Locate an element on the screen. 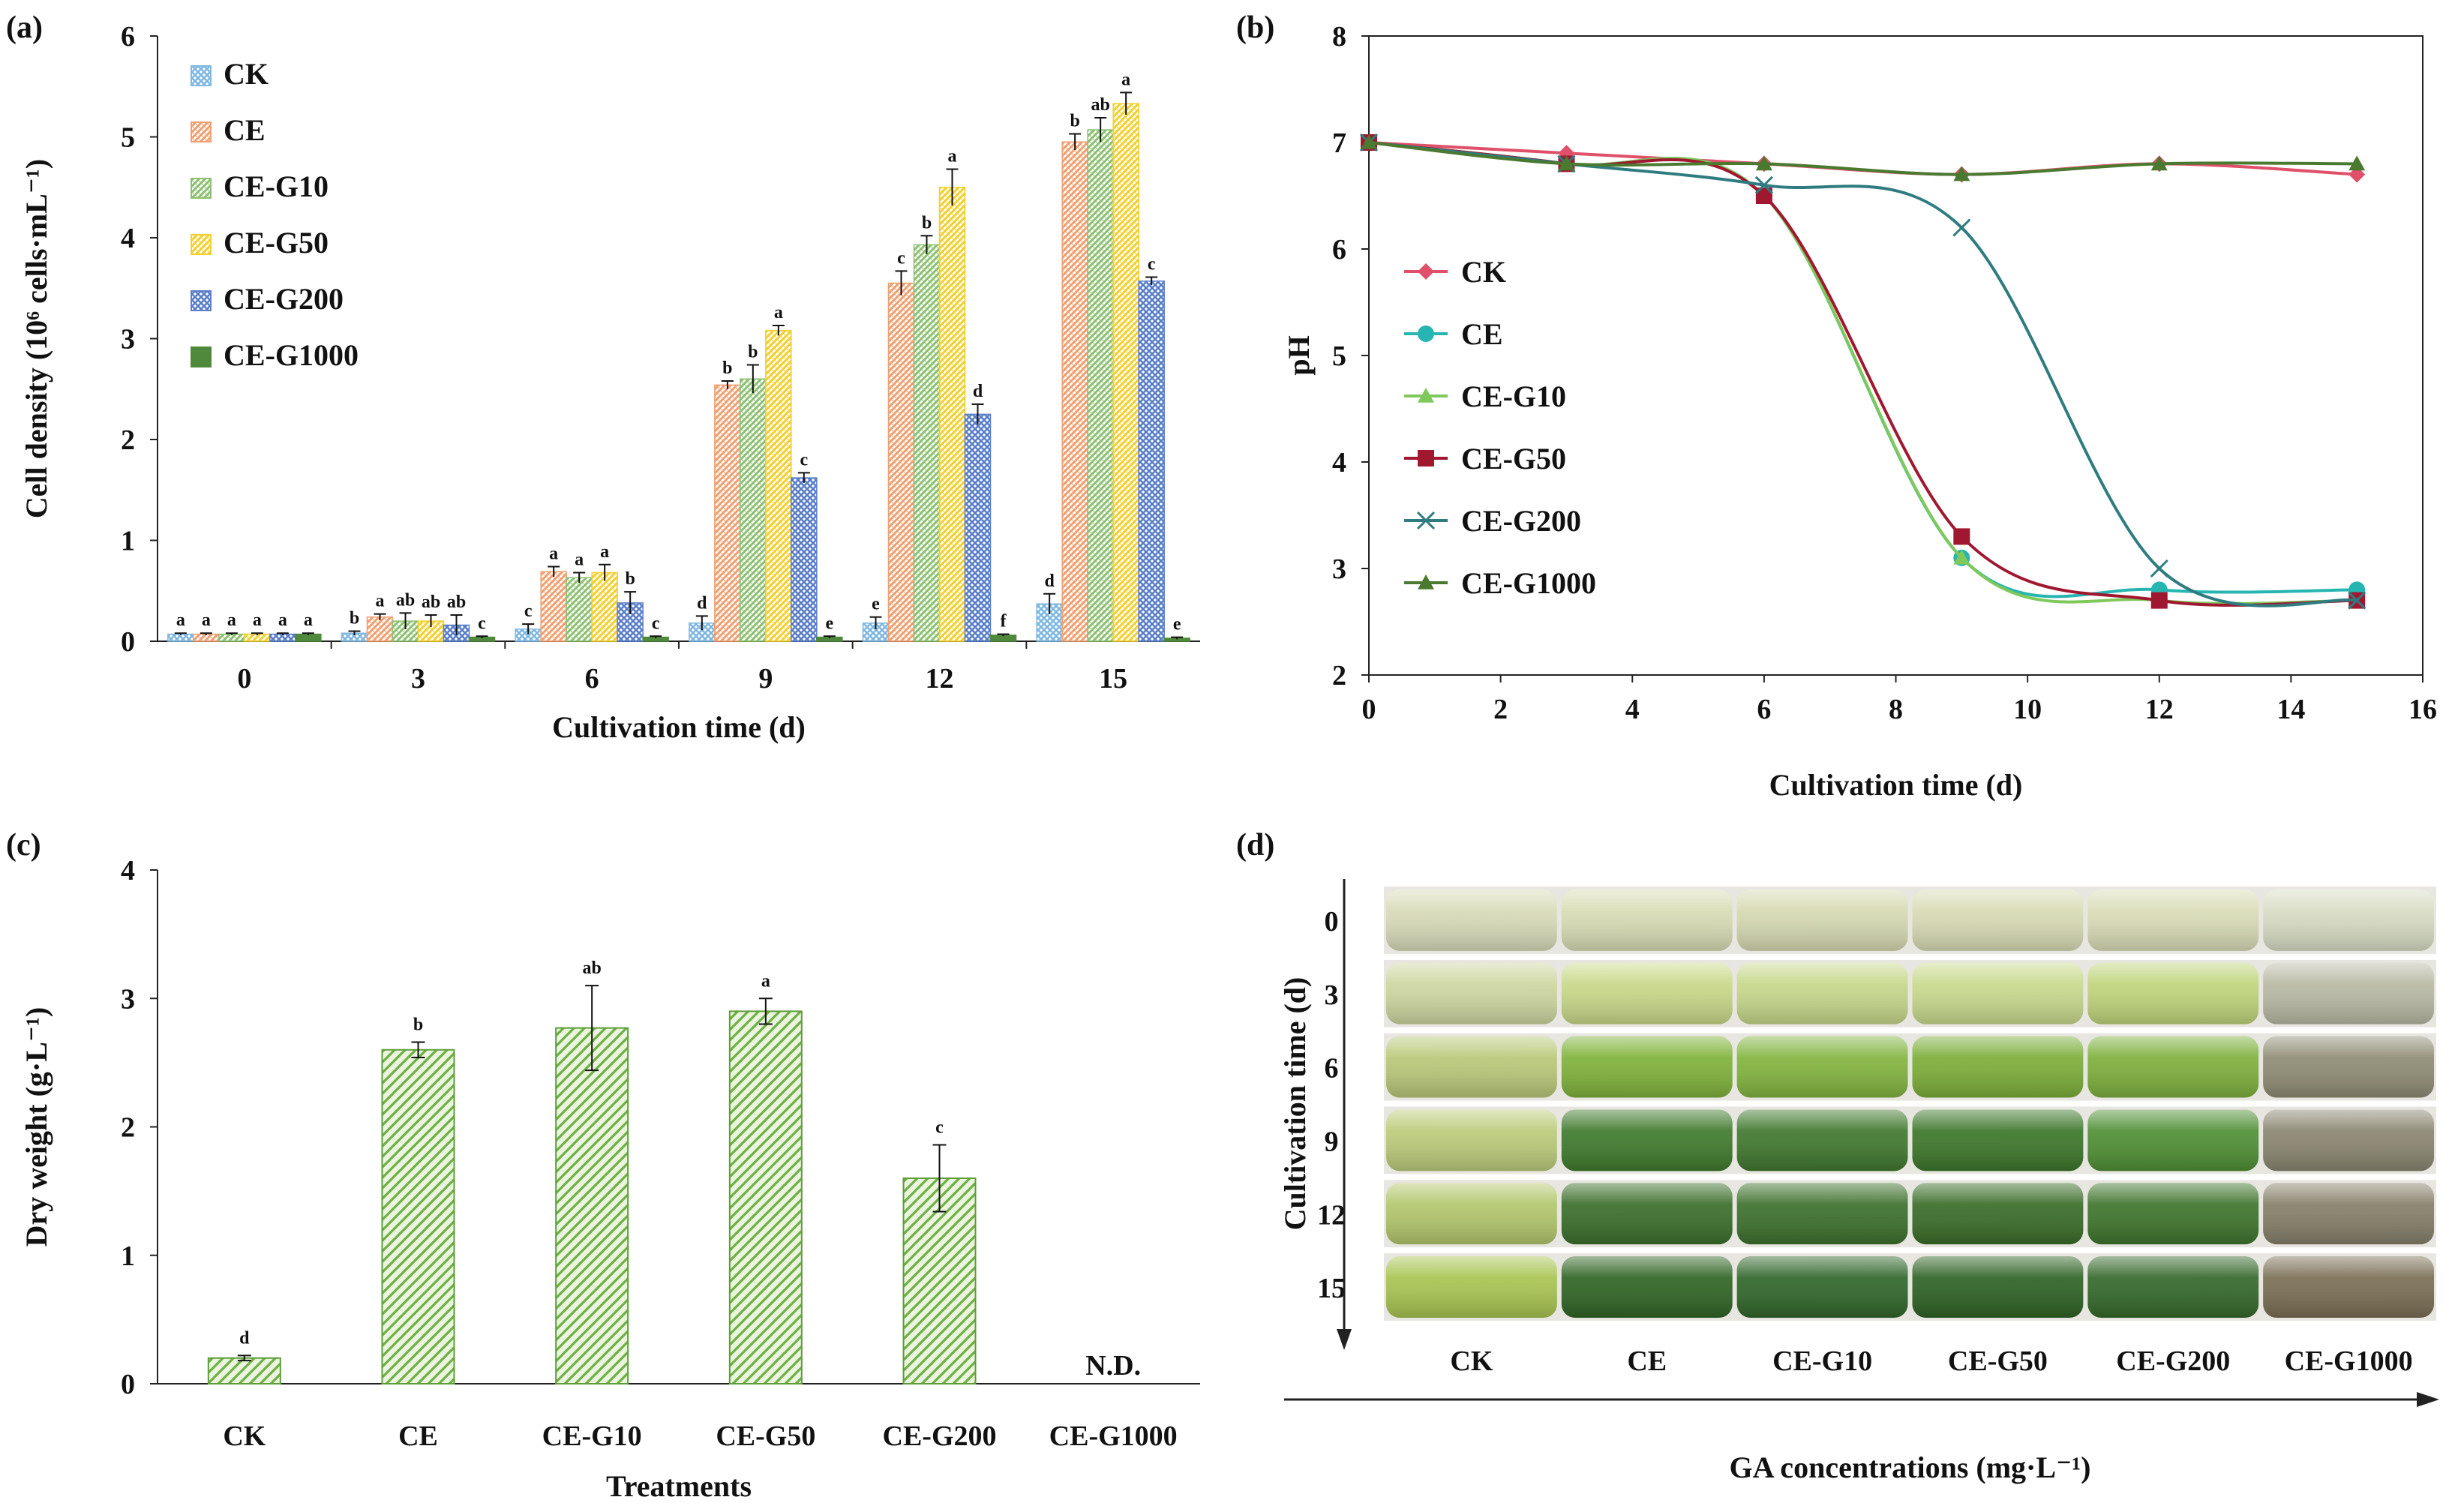 The width and height of the screenshot is (2455, 1512). x-axis-title: Cultivation time (d) is located at coordinates (679, 727).